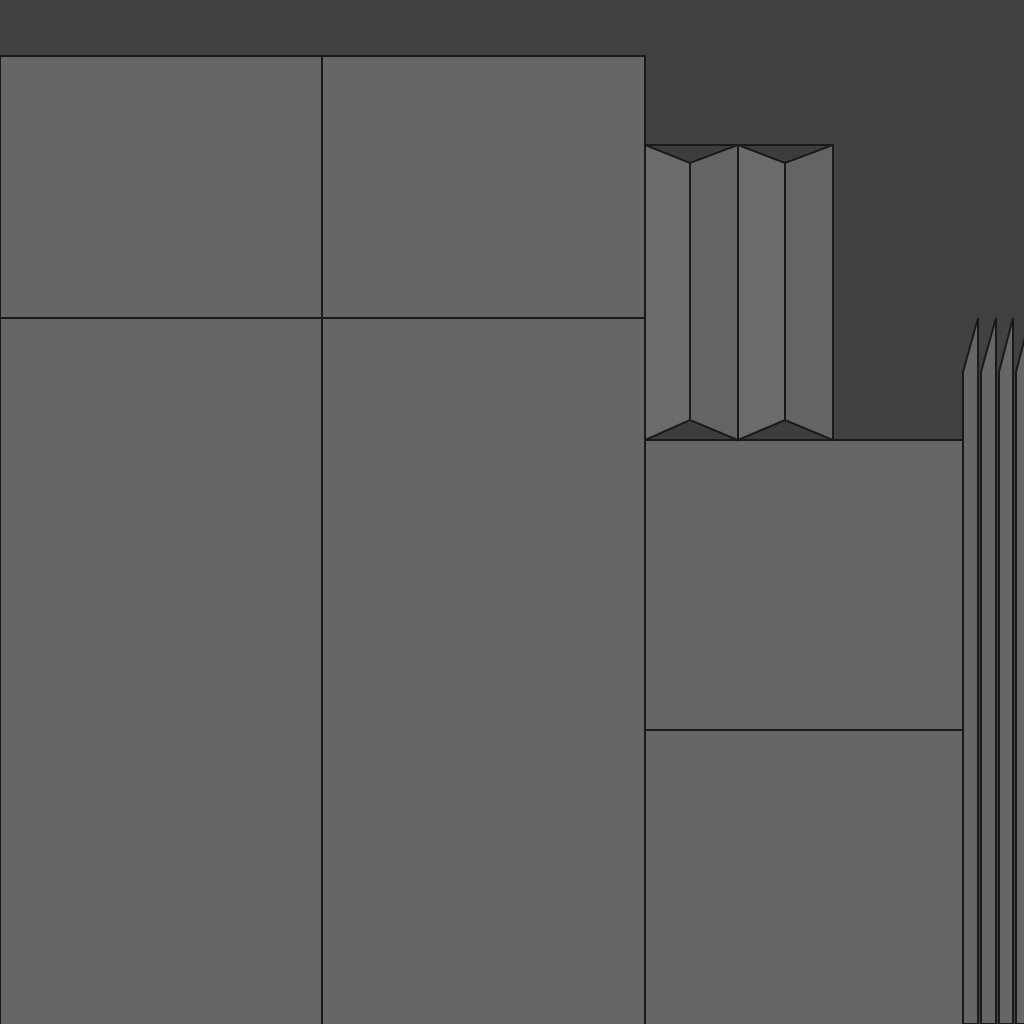  I want to click on right-panel-lower, so click(804, 876).